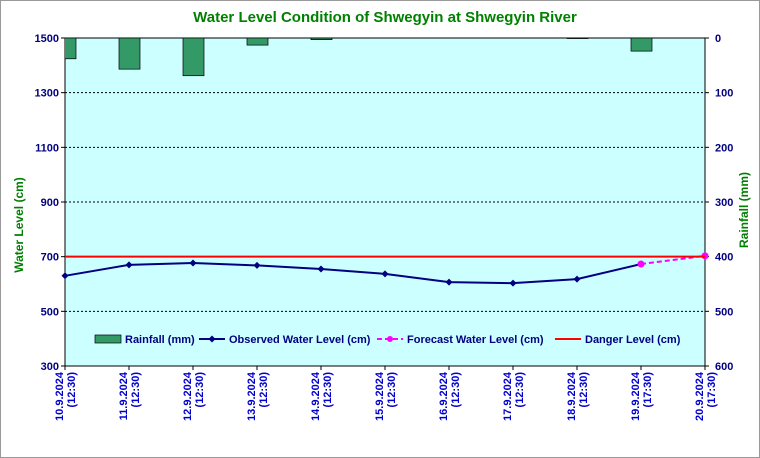 Image resolution: width=760 pixels, height=458 pixels. I want to click on y-tick-label: 300, so click(50, 367).